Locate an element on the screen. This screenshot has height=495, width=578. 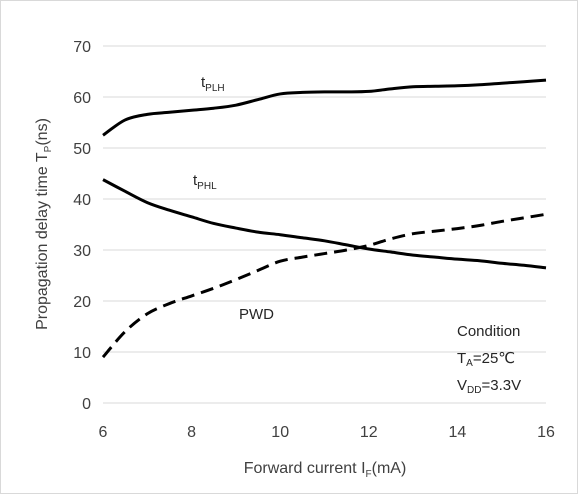
series-label-tplh: tPLH is located at coordinates (213, 84).